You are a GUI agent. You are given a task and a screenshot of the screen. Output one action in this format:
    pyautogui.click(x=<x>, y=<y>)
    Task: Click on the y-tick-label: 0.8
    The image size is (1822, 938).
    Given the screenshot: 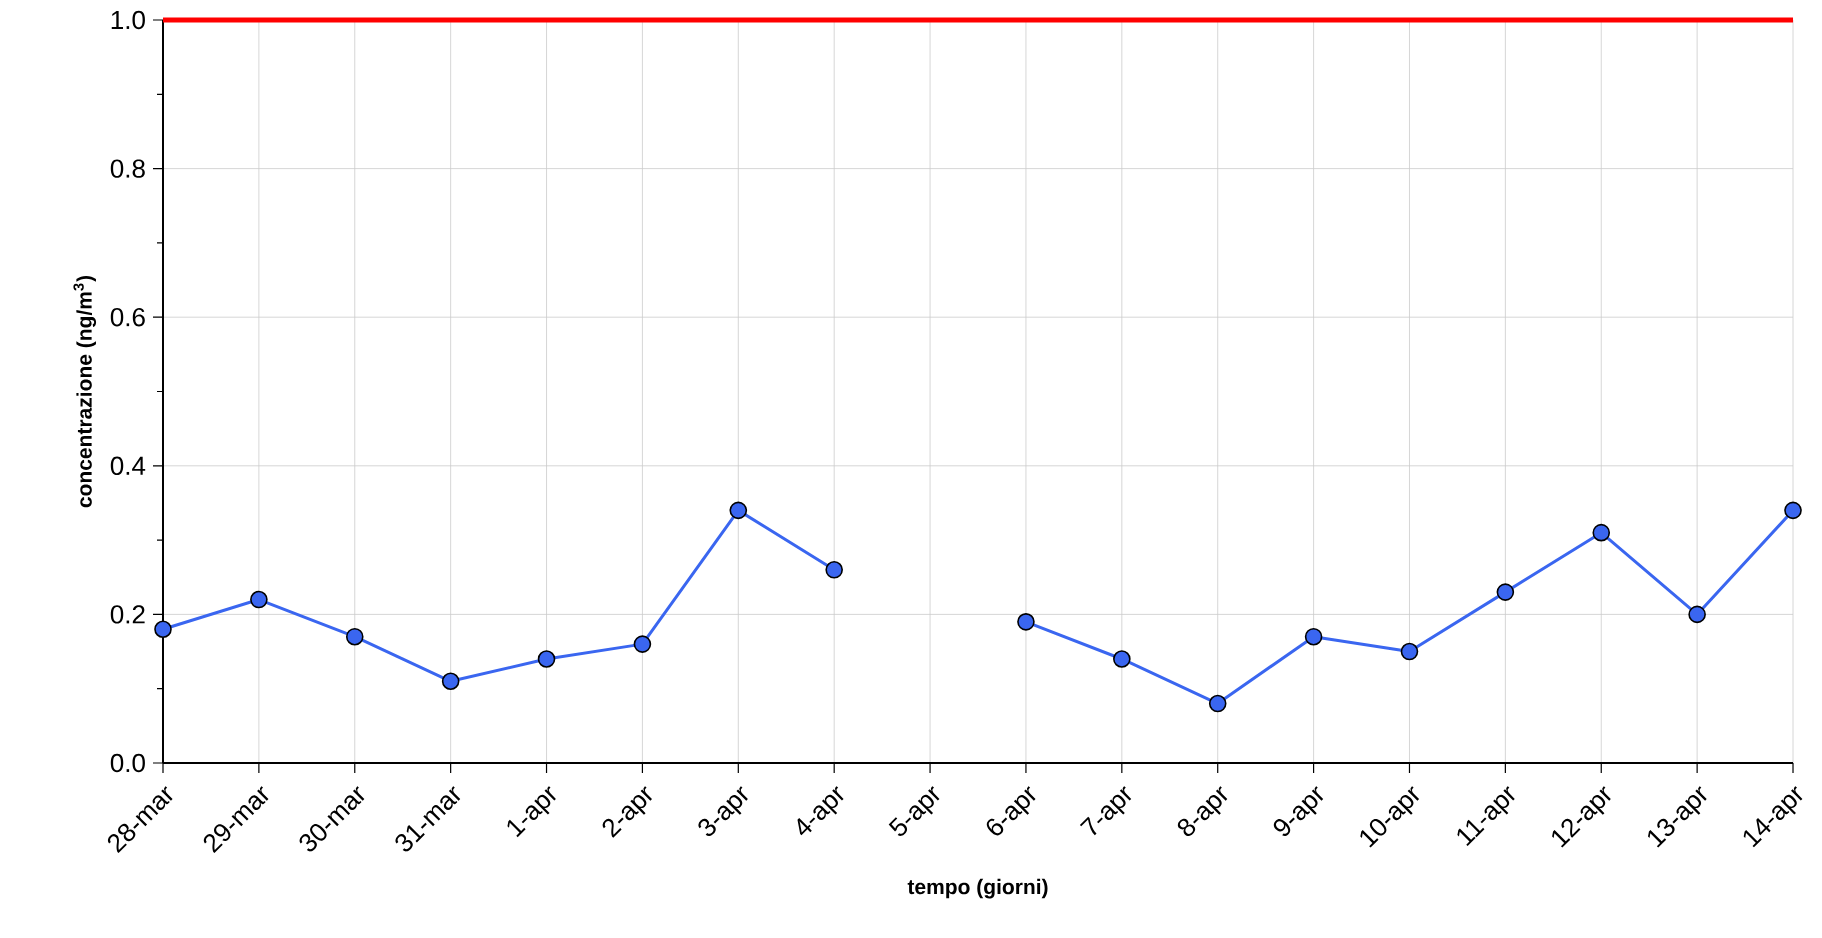 What is the action you would take?
    pyautogui.click(x=127, y=168)
    